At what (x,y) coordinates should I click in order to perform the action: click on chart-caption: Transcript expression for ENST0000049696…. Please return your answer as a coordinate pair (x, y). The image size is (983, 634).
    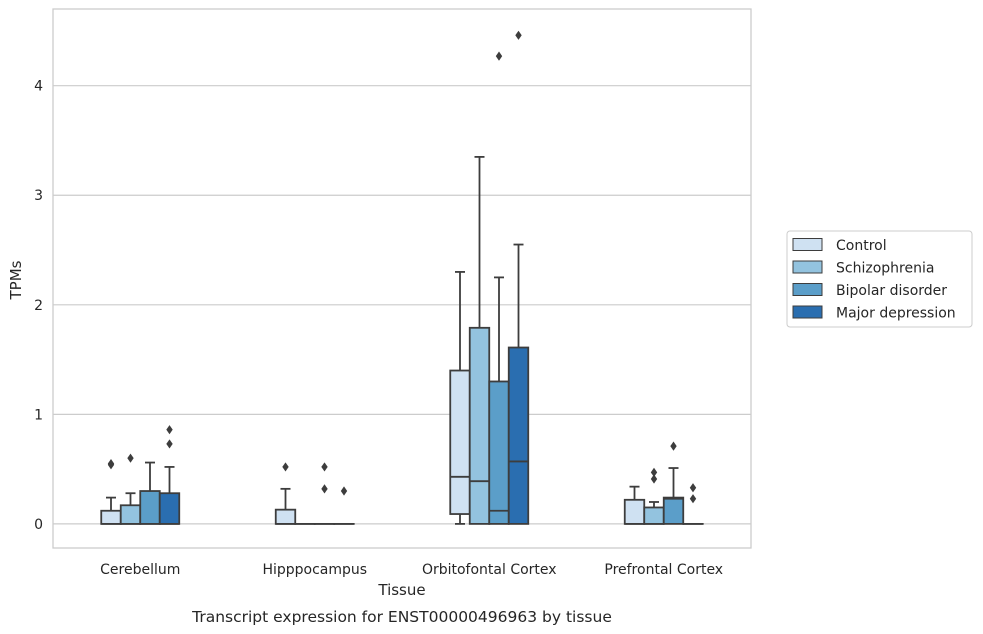
    Looking at the image, I should click on (401, 617).